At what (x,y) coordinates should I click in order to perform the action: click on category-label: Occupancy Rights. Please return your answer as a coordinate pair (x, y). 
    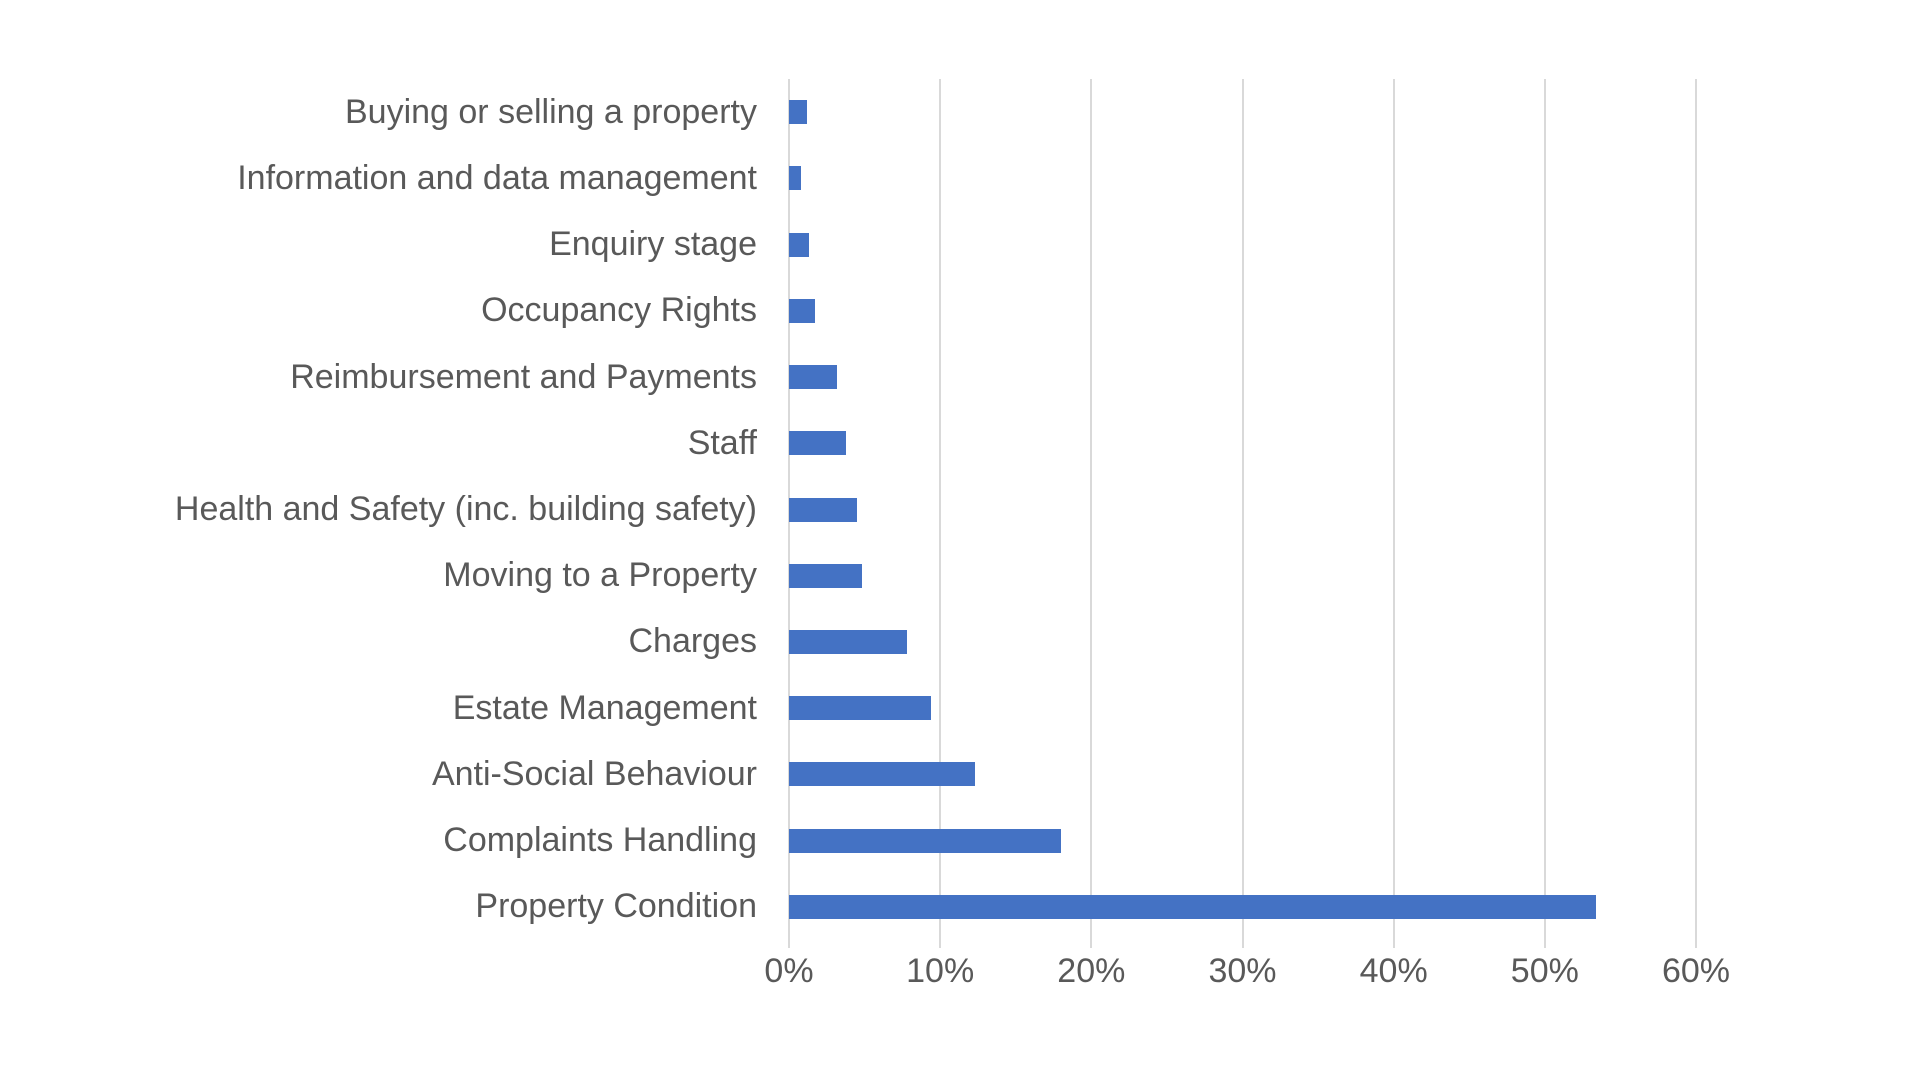
    Looking at the image, I should click on (619, 310).